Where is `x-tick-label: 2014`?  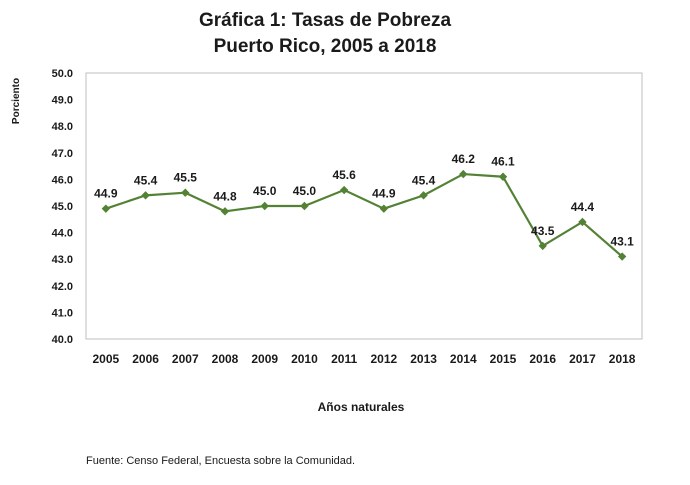 x-tick-label: 2014 is located at coordinates (463, 359).